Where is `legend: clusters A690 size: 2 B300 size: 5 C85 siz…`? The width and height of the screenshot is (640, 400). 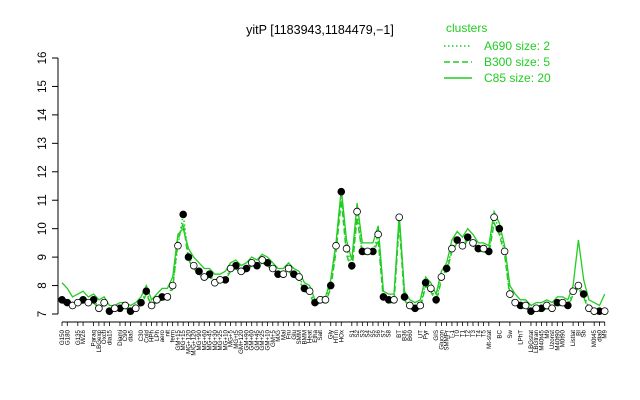 legend: clusters A690 size: 2 B300 size: 5 C85 siz… is located at coordinates (497, 53).